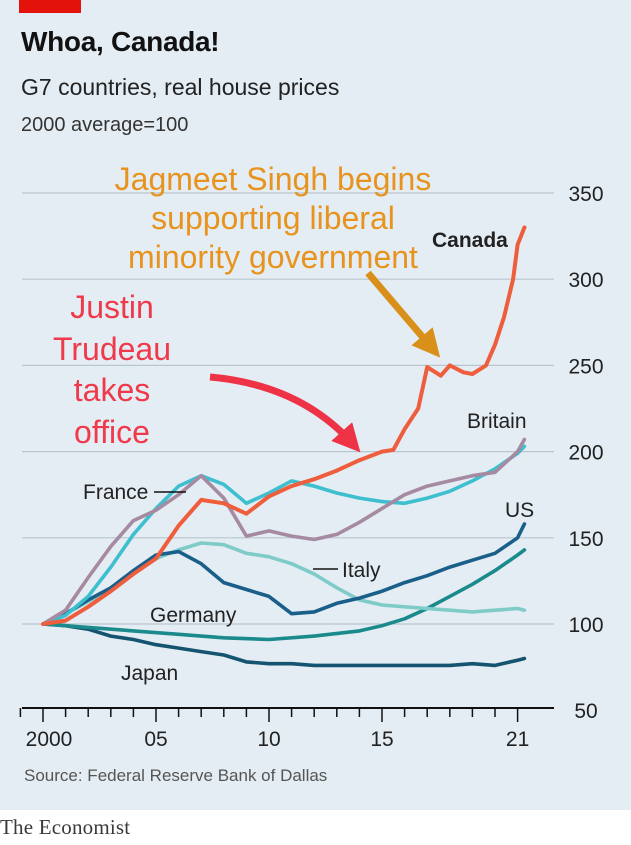  Describe the element at coordinates (284, 645) in the screenshot. I see `series-line-japan` at that location.